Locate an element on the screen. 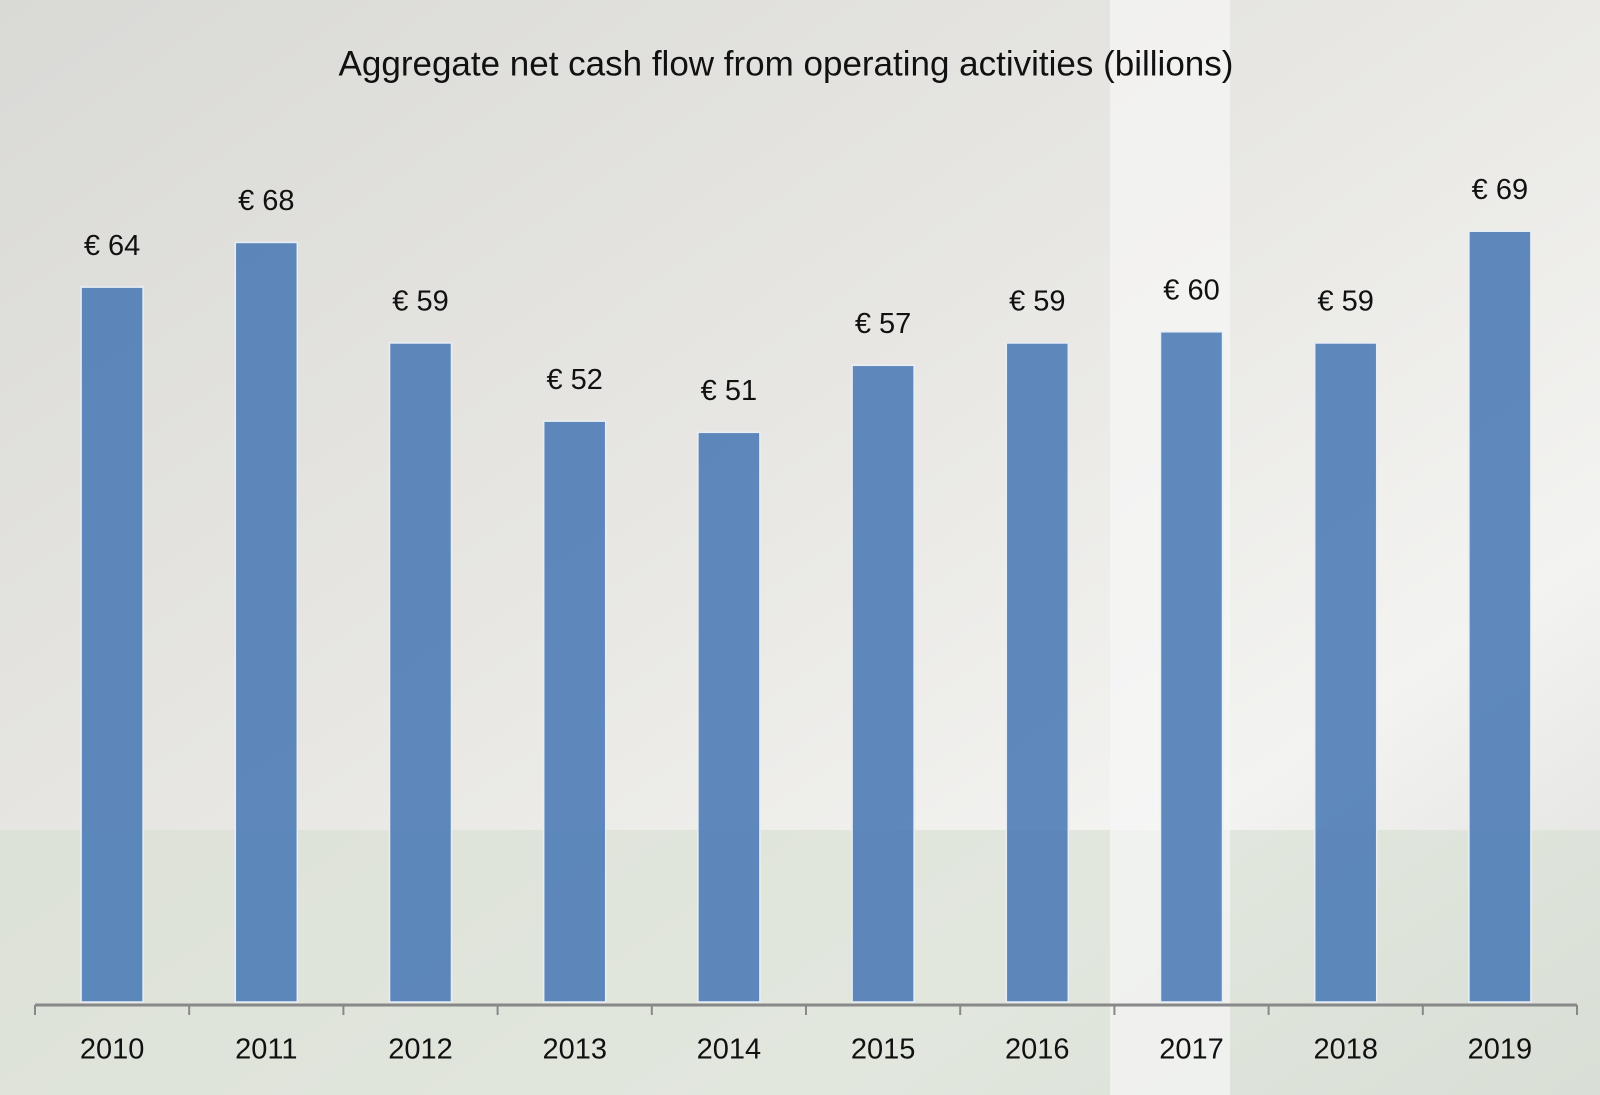  value-label: € 68 is located at coordinates (266, 201).